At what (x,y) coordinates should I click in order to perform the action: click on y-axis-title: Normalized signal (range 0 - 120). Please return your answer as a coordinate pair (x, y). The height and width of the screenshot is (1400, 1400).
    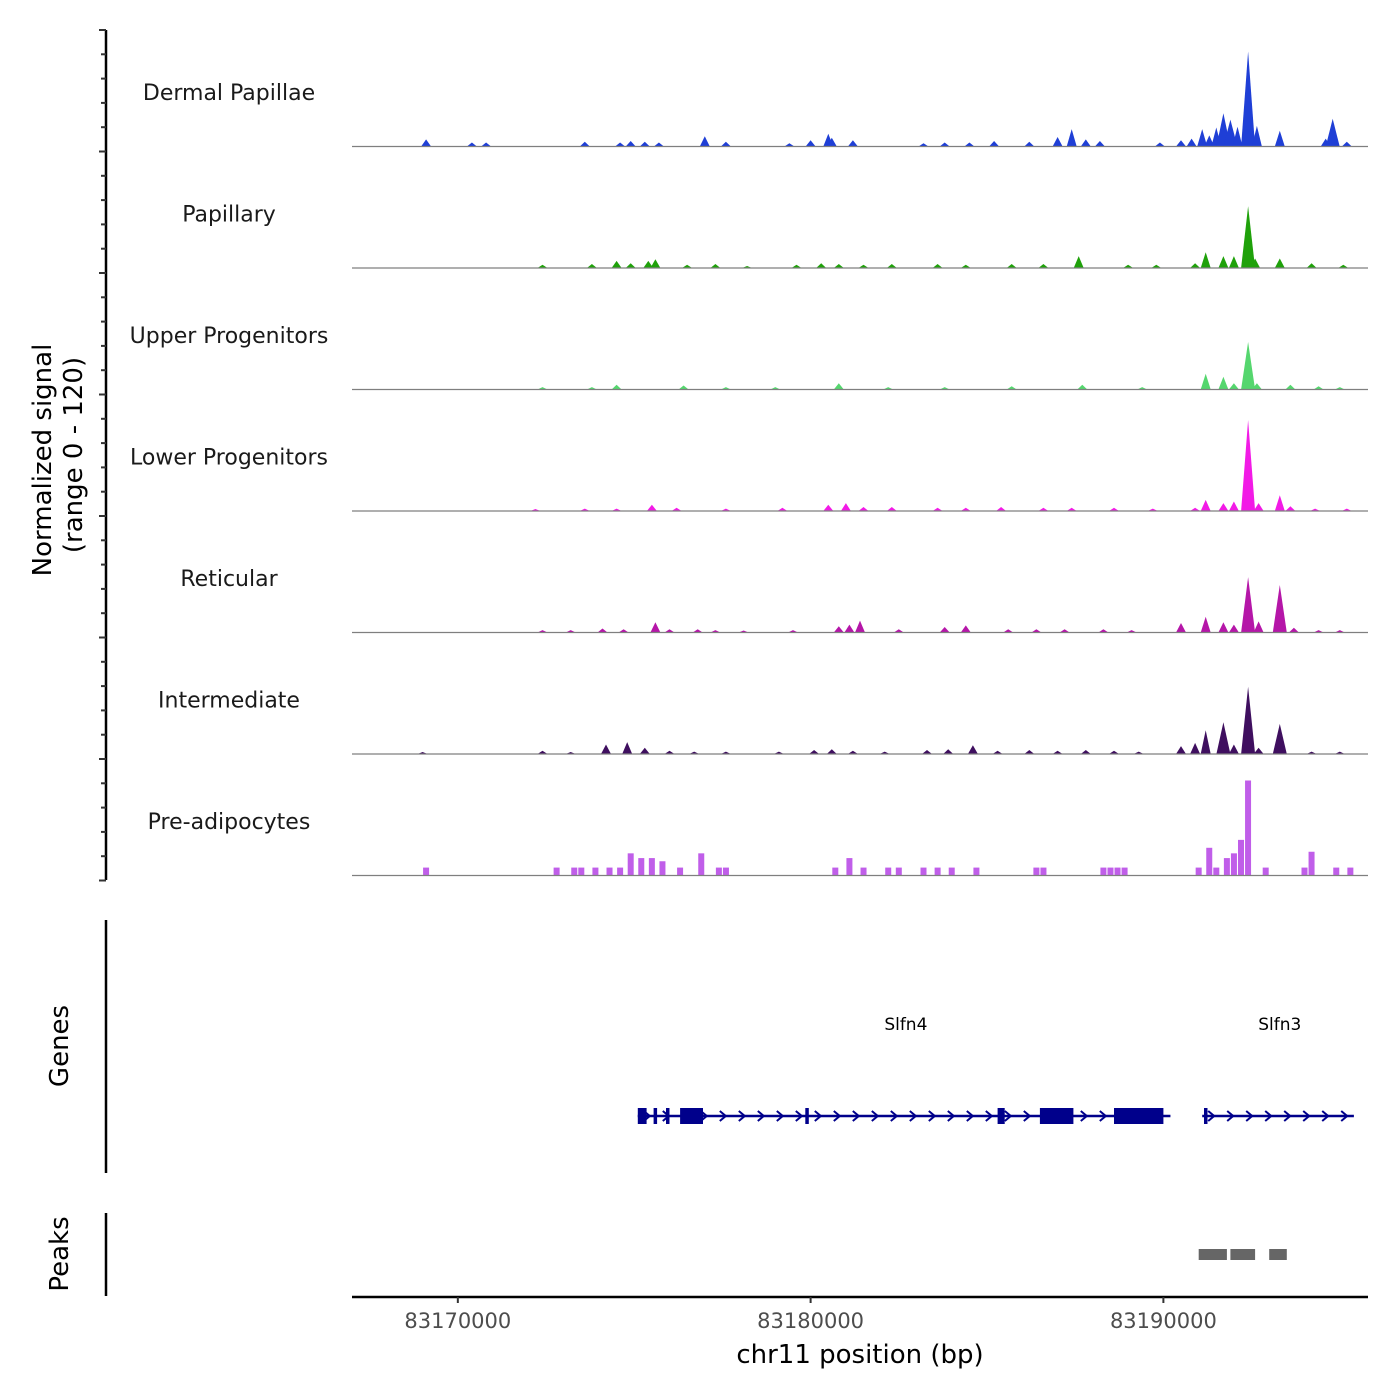
    Looking at the image, I should click on (58, 460).